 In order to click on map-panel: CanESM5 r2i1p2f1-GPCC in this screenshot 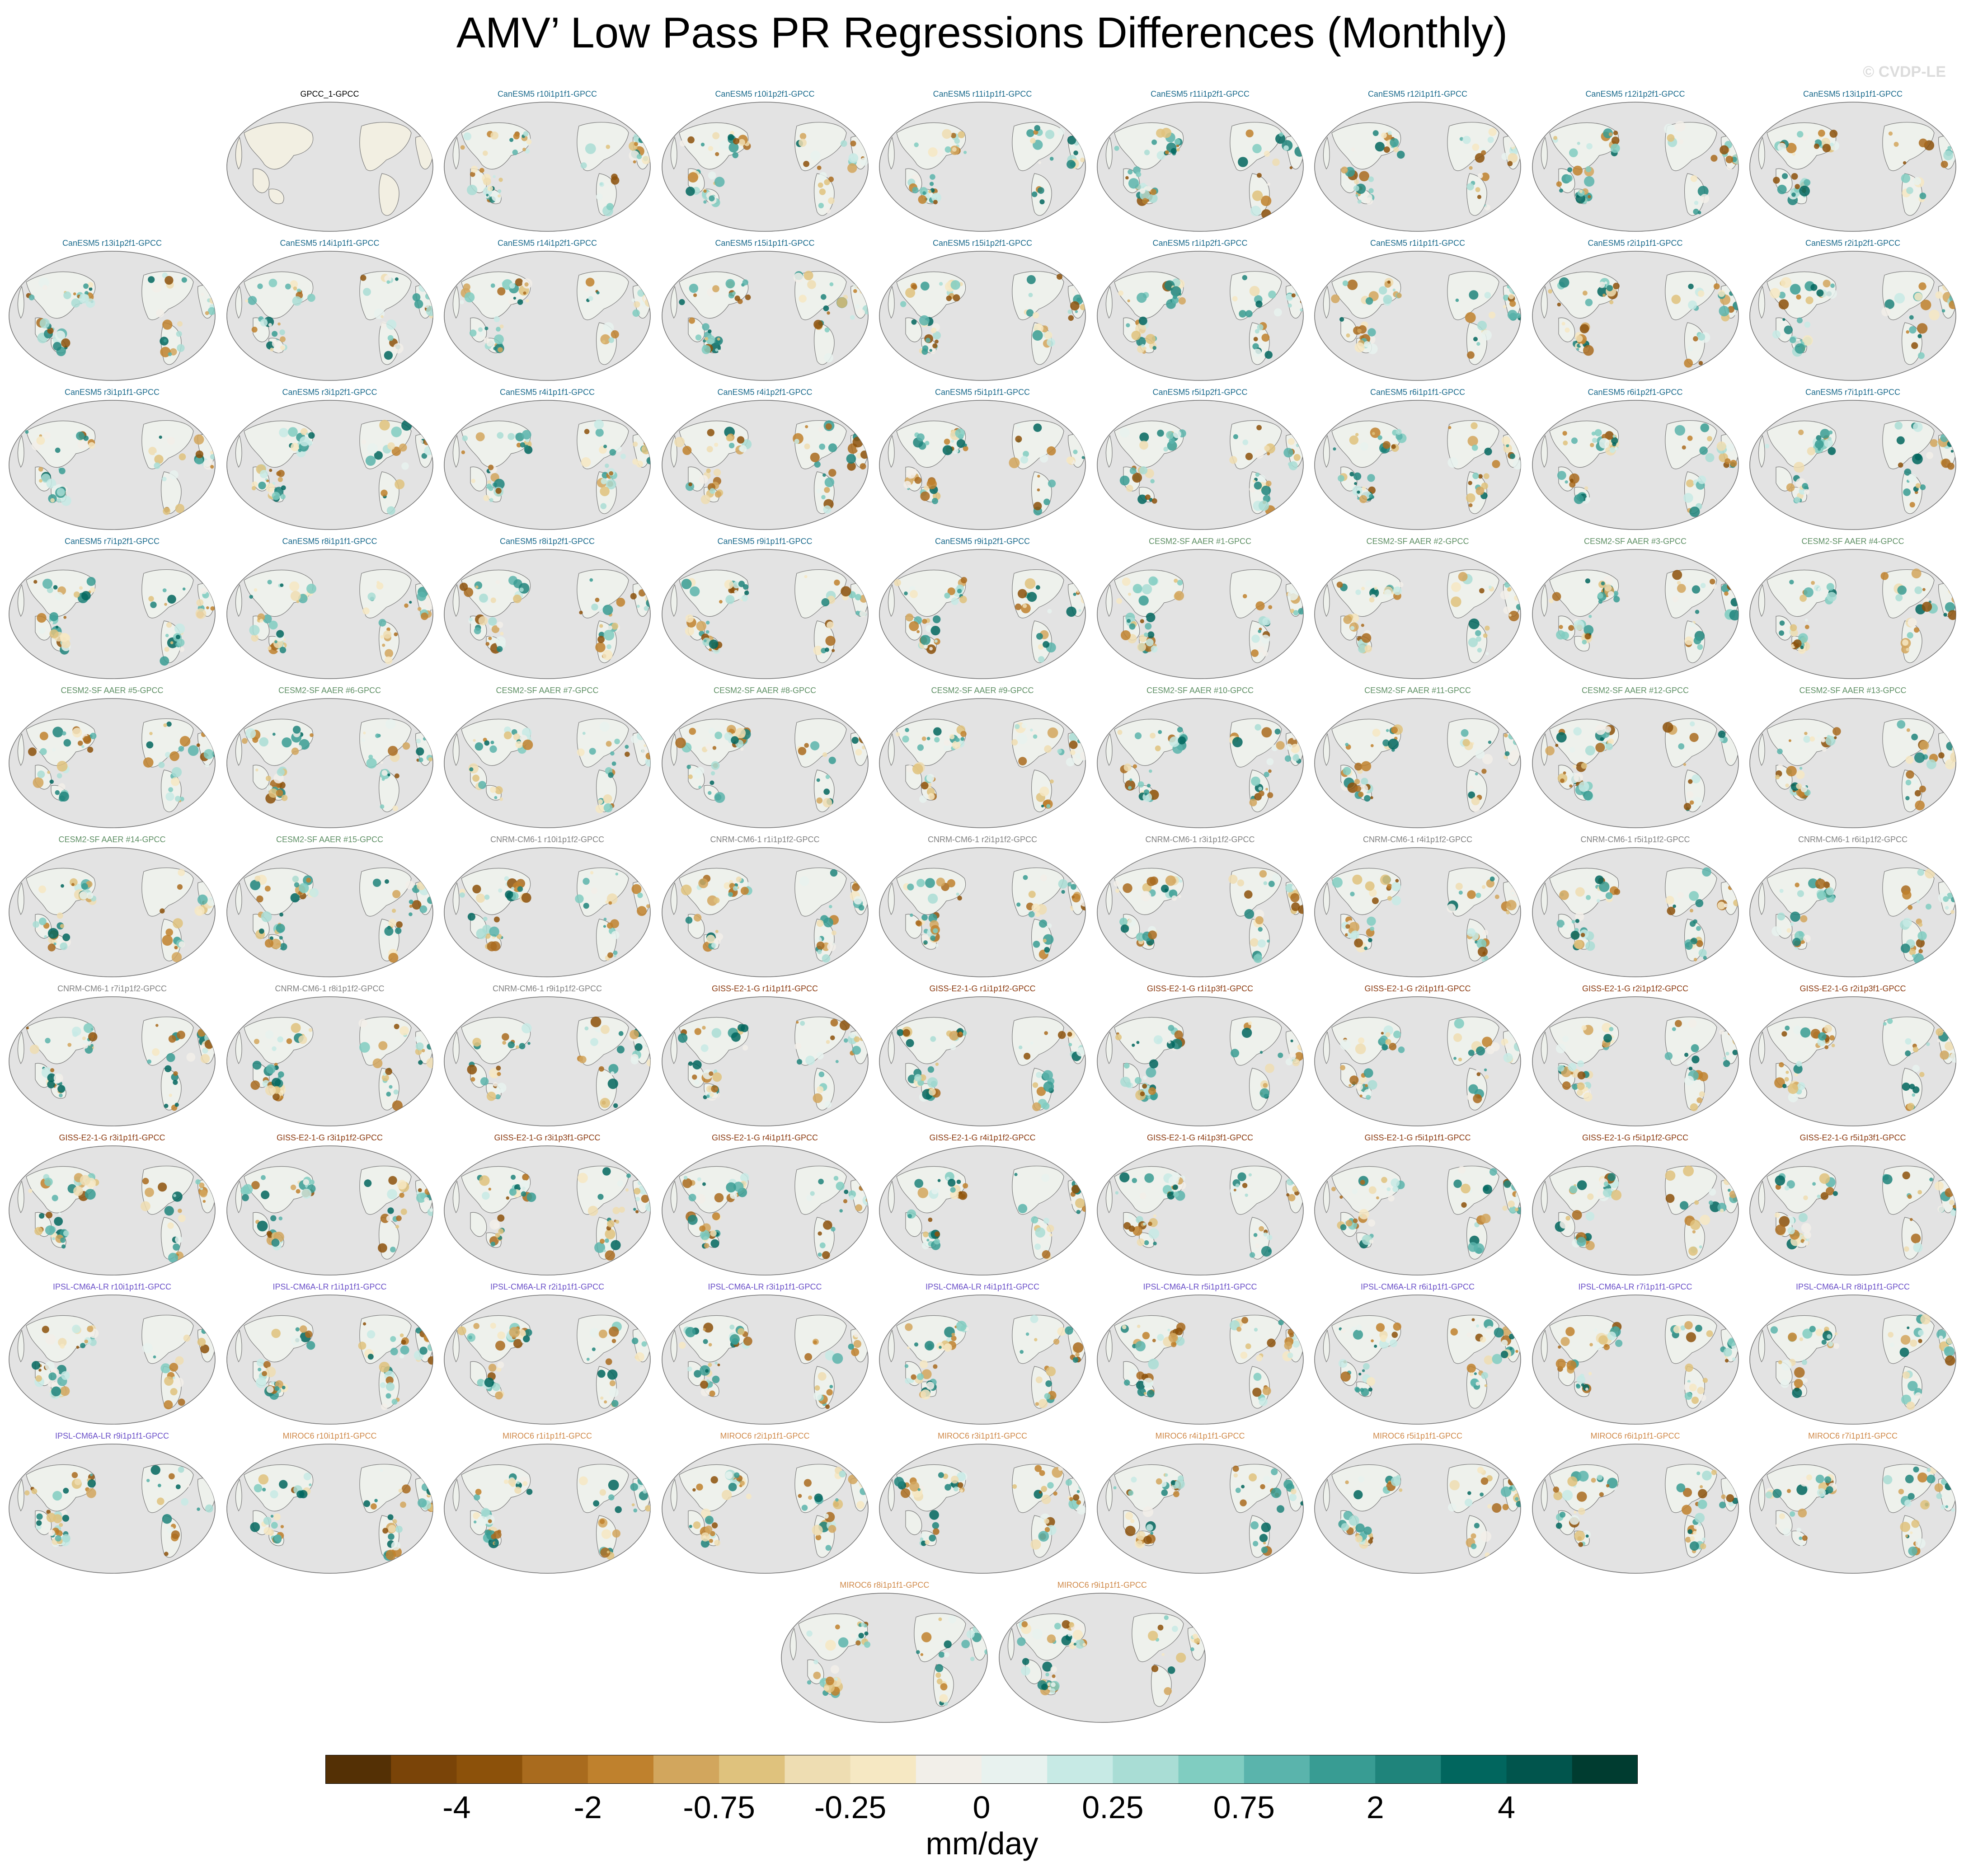, I will do `click(1852, 311)`.